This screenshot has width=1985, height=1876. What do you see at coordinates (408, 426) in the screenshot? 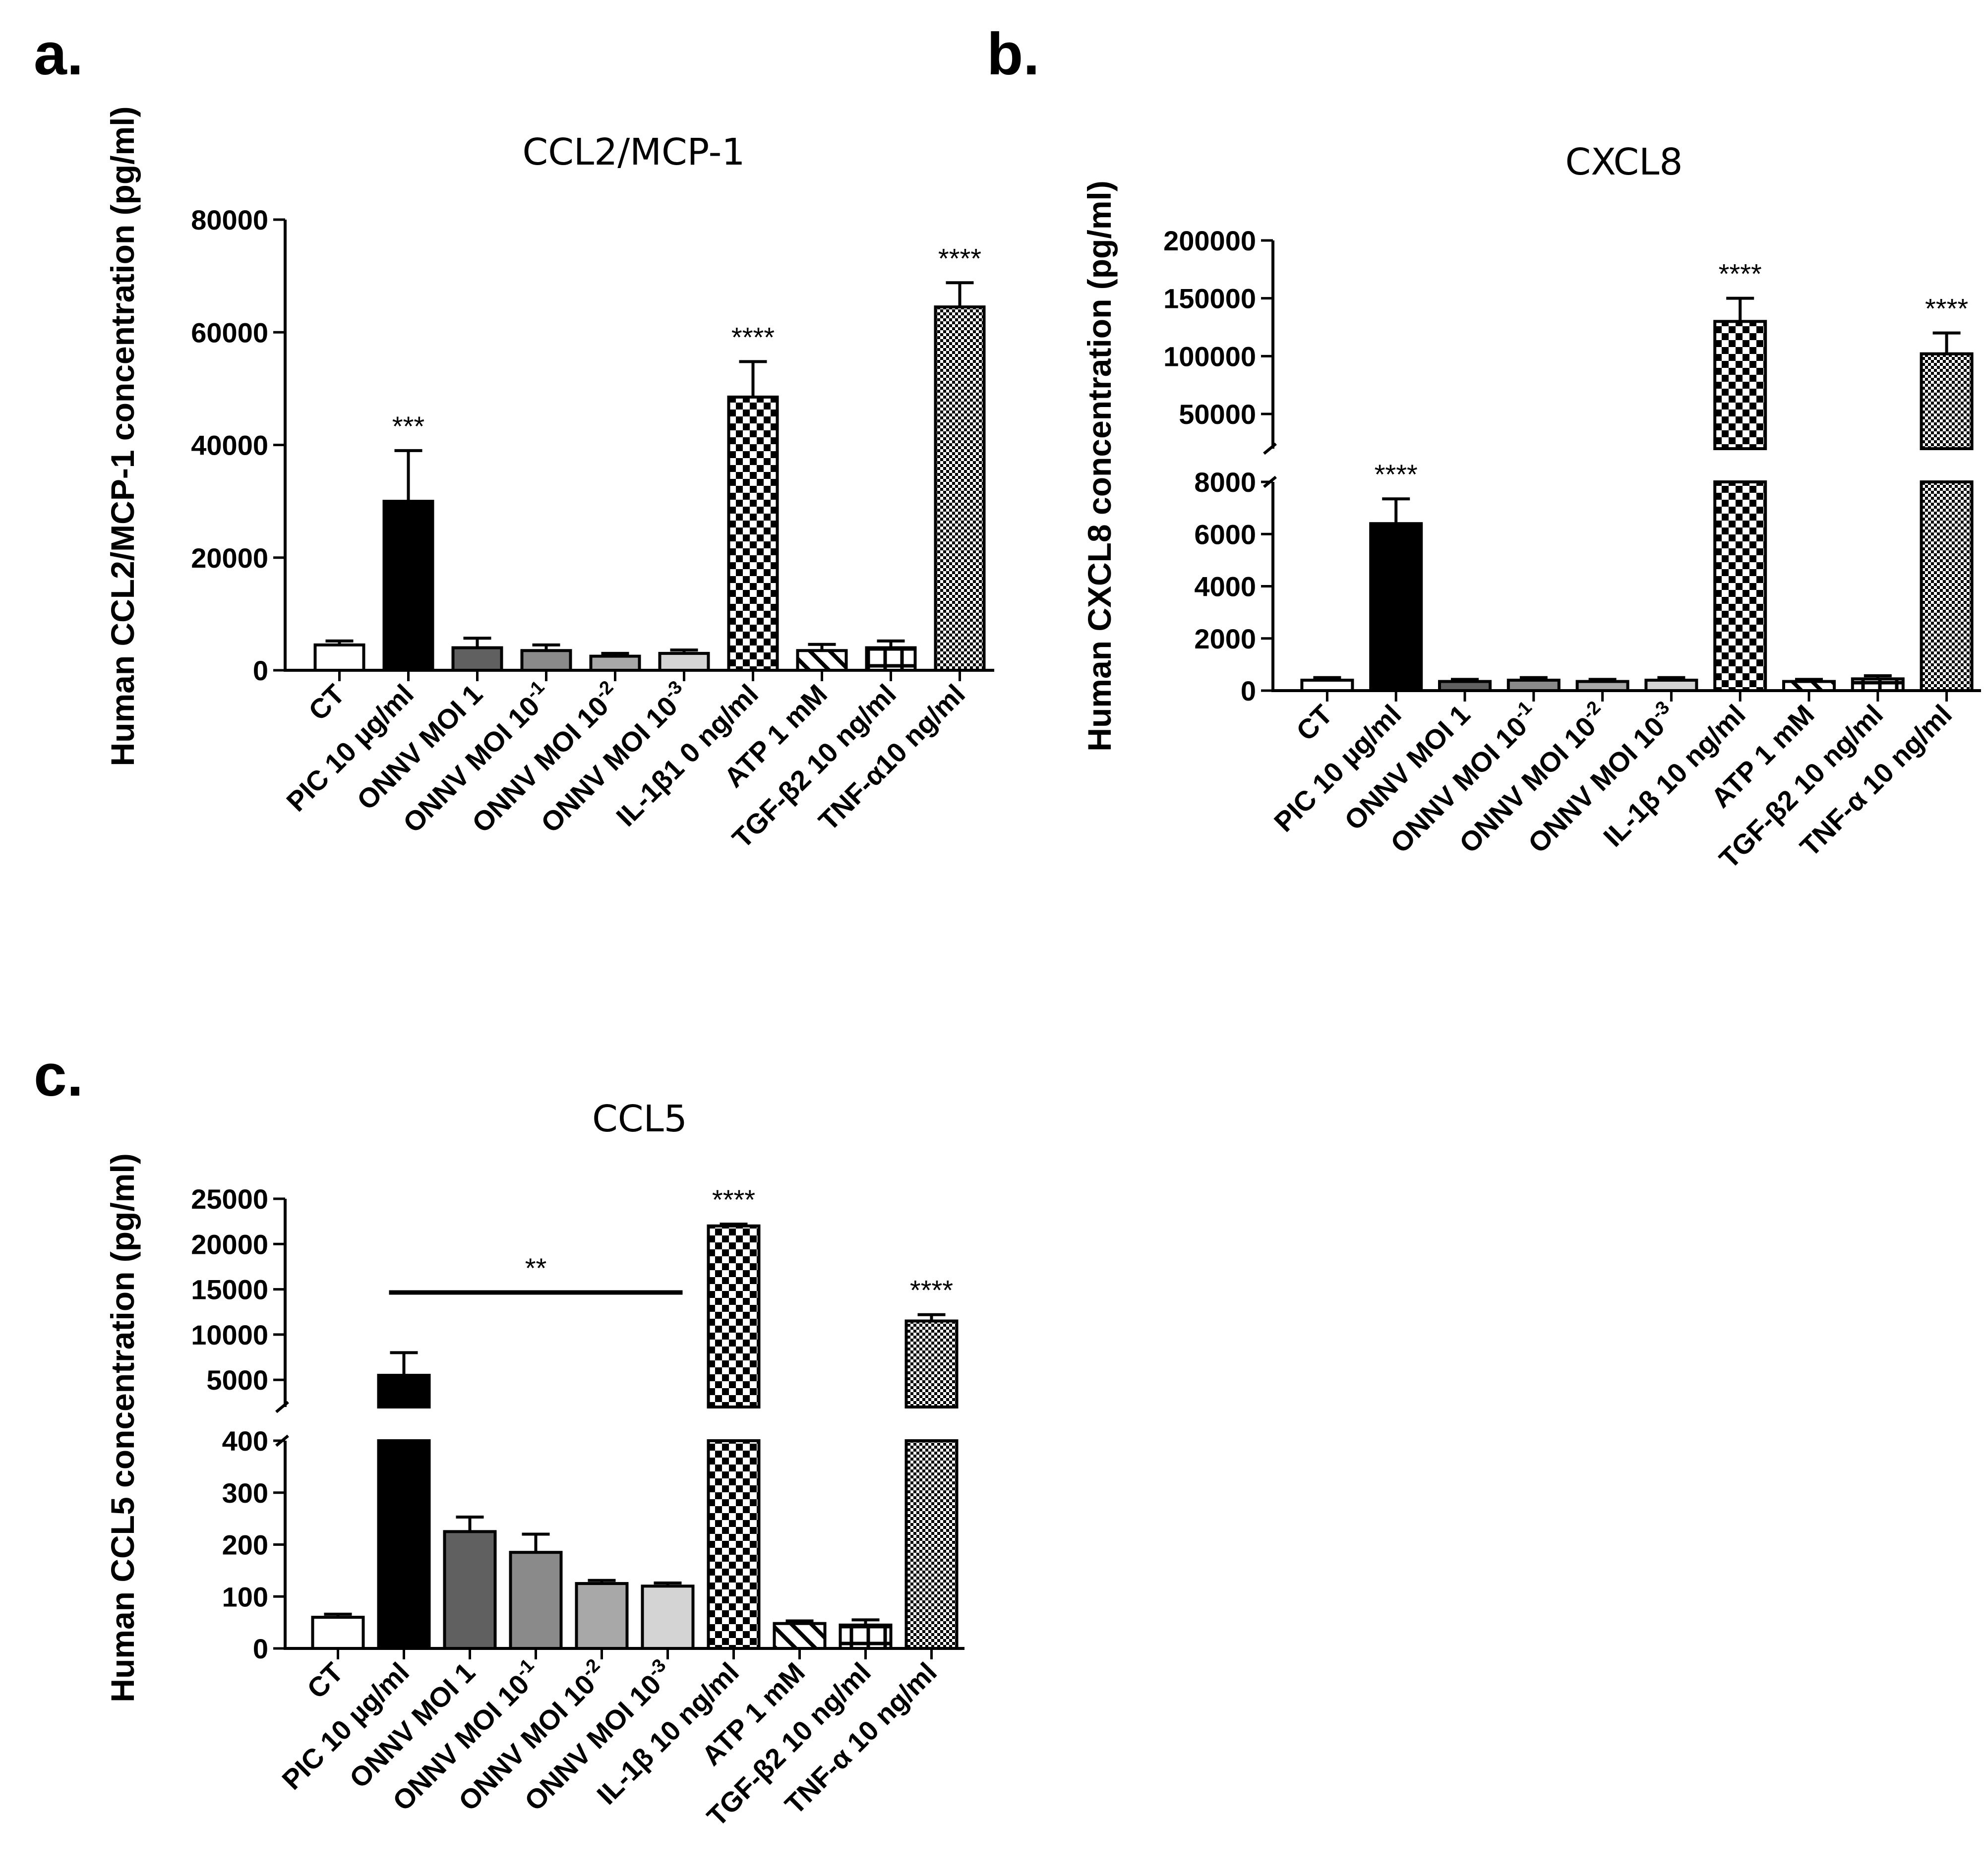
I see `panel-a-significance-label: ***` at bounding box center [408, 426].